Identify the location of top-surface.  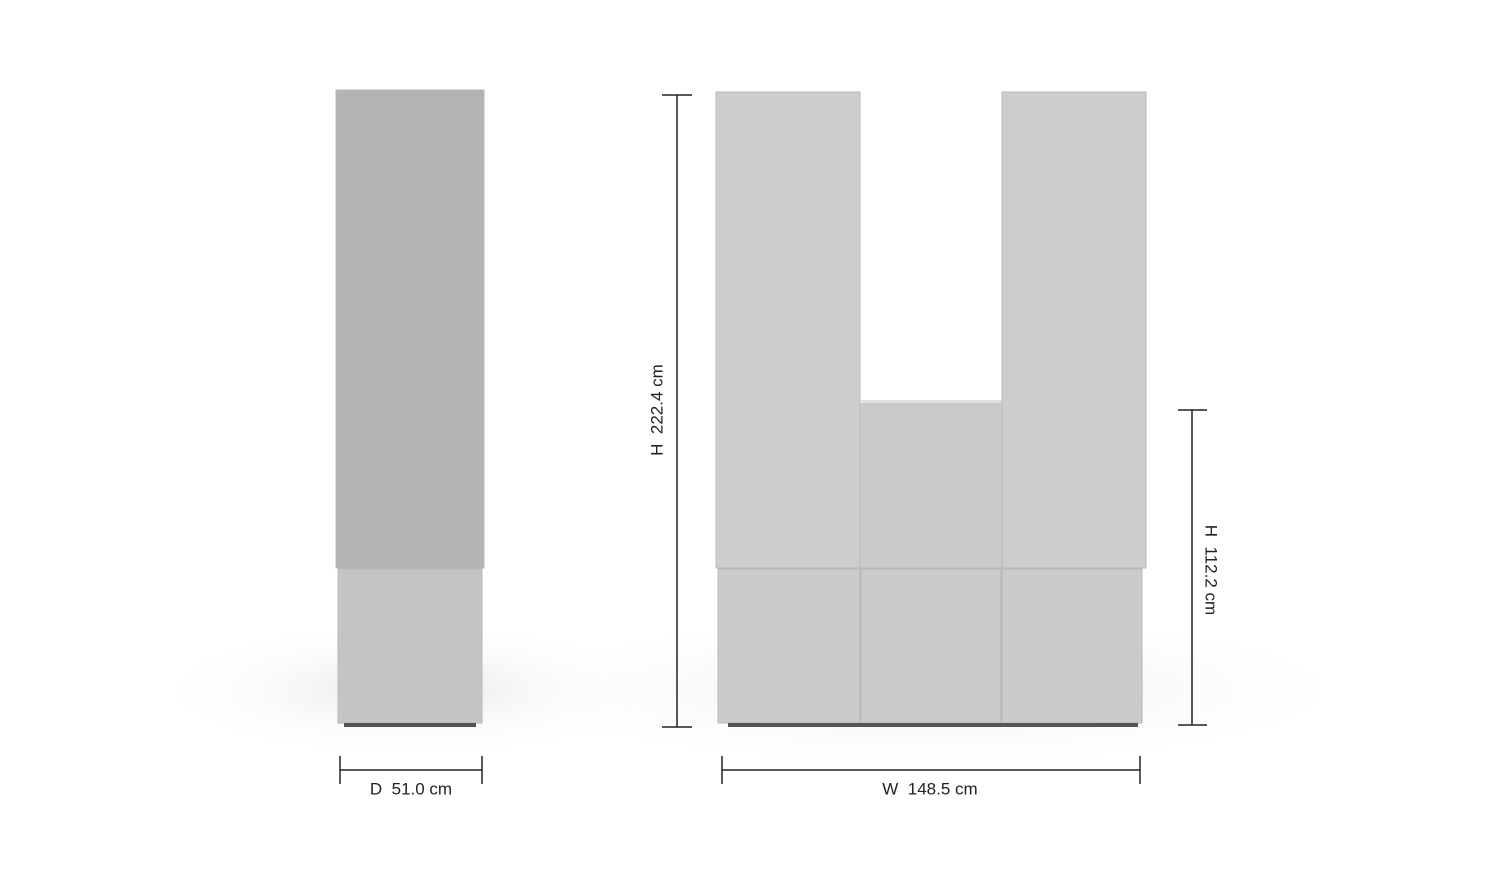
(931, 402).